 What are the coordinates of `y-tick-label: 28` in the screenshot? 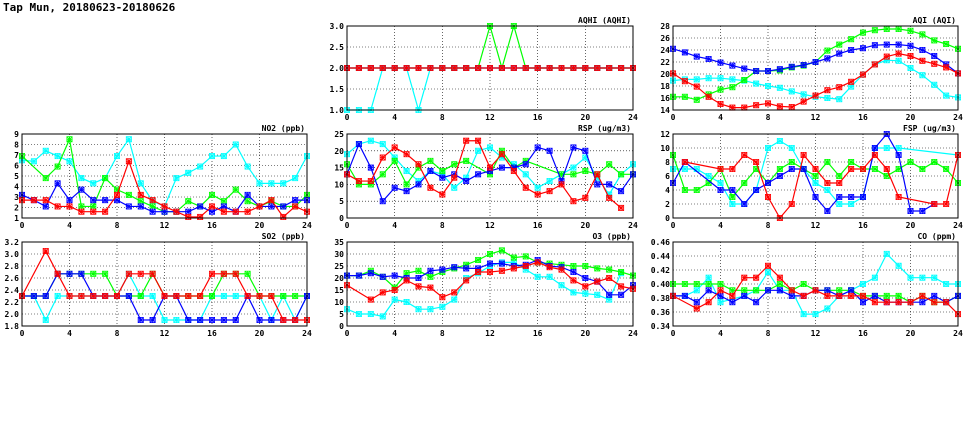 It's located at (665, 26).